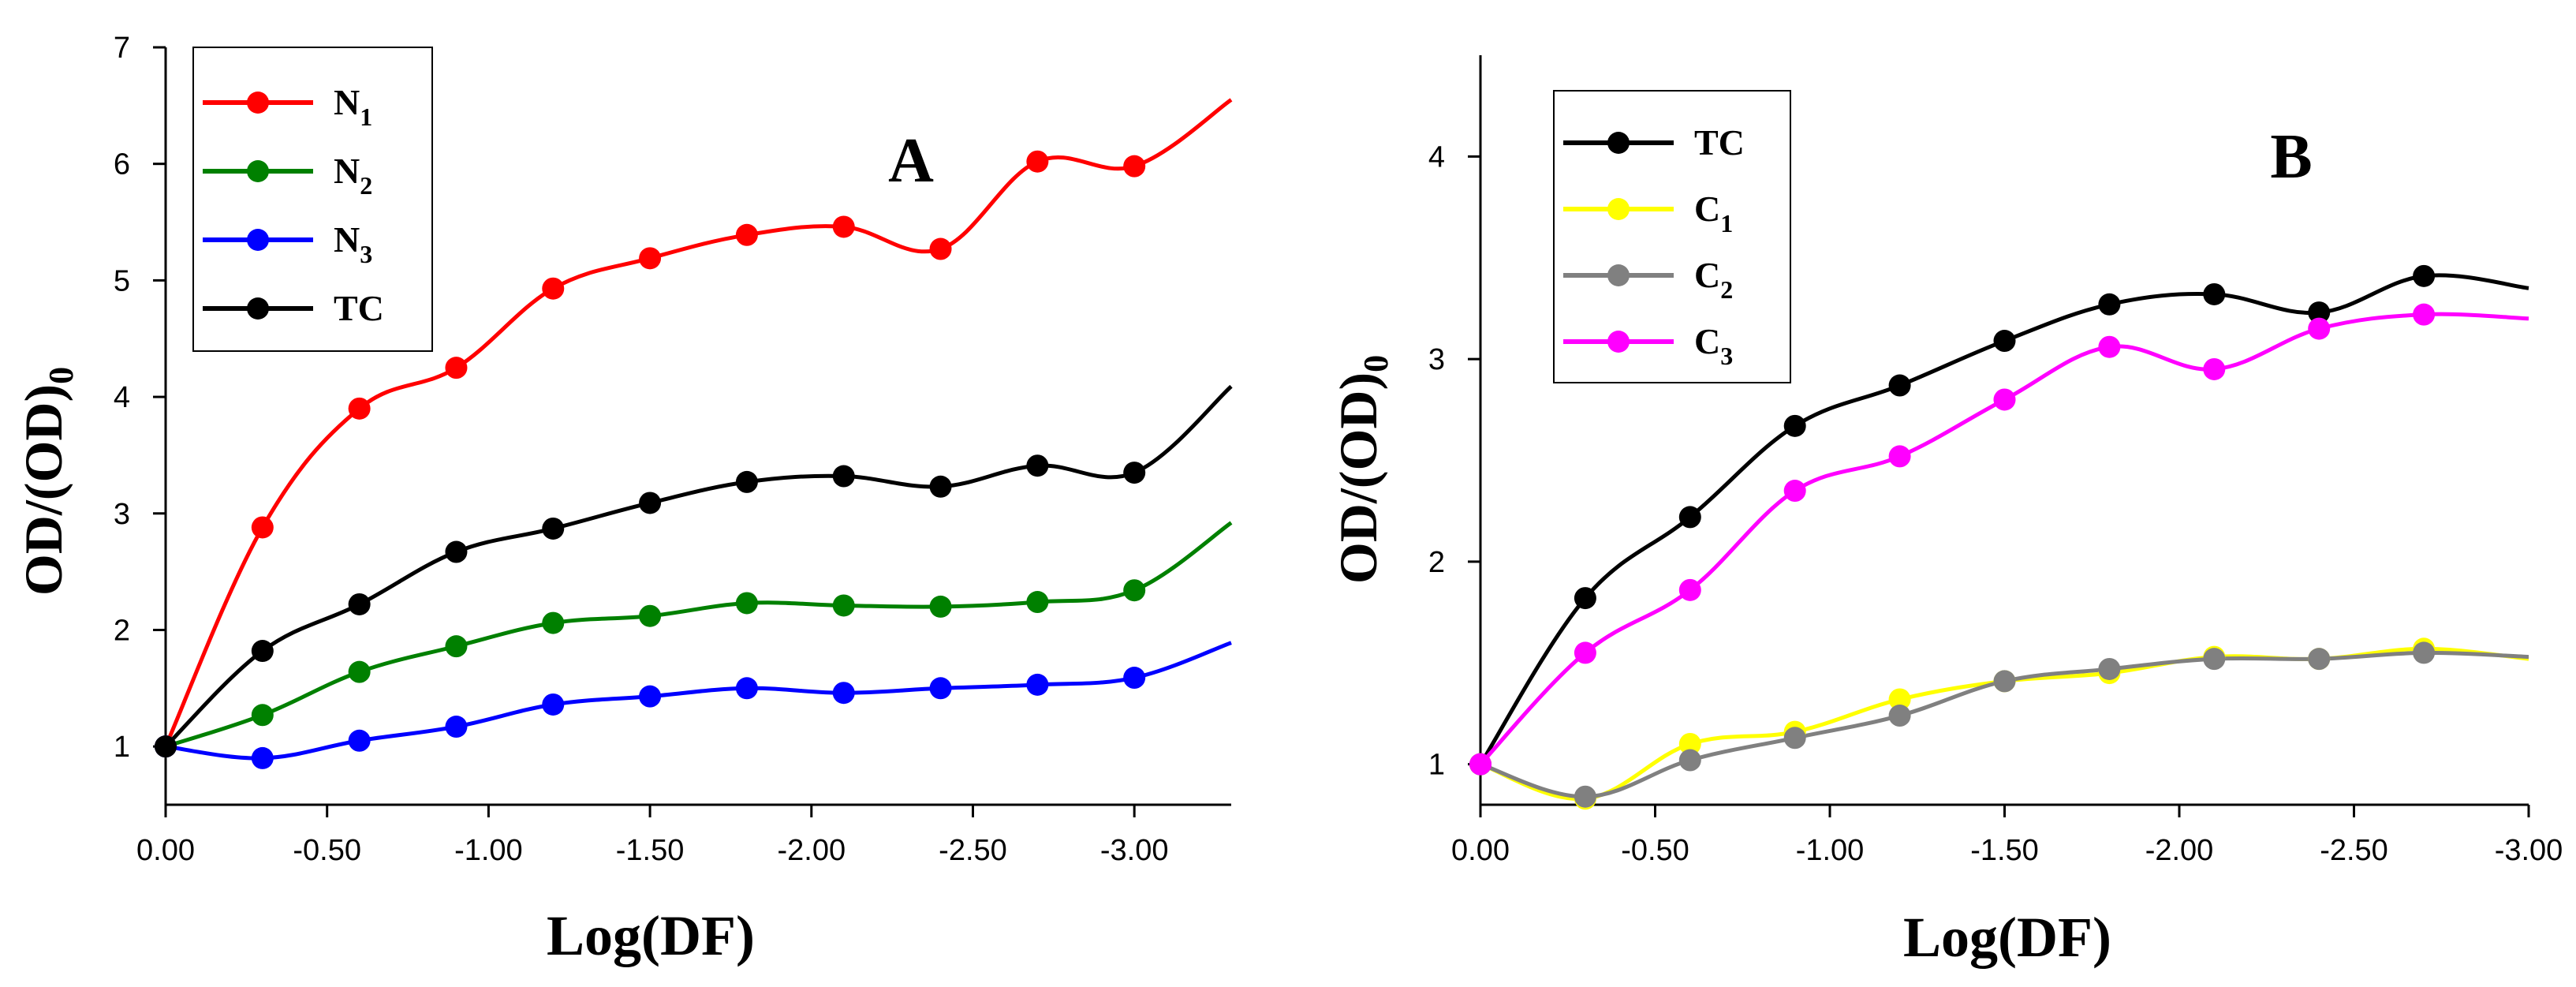 Image resolution: width=2576 pixels, height=987 pixels. I want to click on panel-a-legend-n2-swatch-marker, so click(258, 171).